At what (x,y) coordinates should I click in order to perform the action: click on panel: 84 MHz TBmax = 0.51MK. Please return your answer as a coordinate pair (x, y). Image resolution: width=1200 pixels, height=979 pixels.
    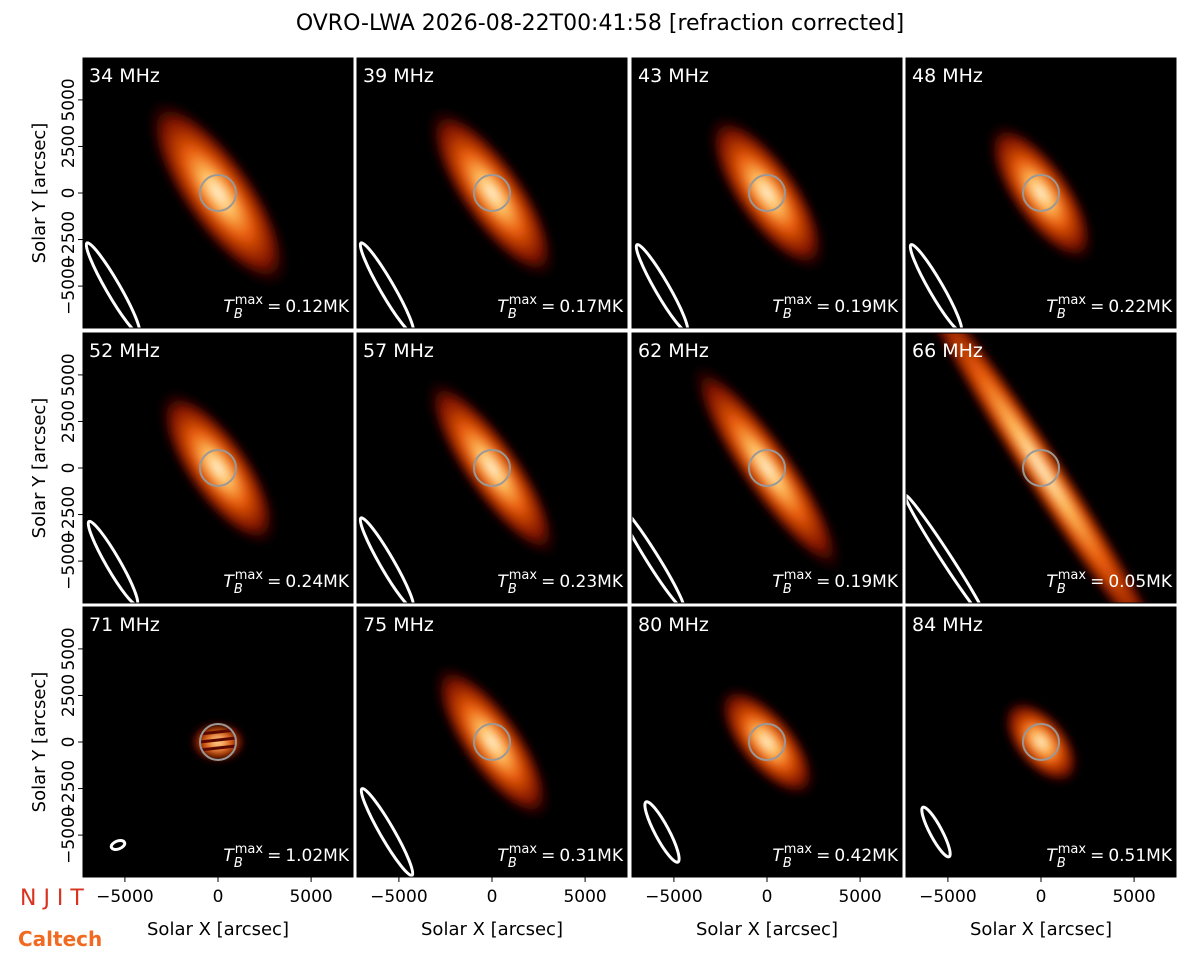
    Looking at the image, I should click on (1041, 742).